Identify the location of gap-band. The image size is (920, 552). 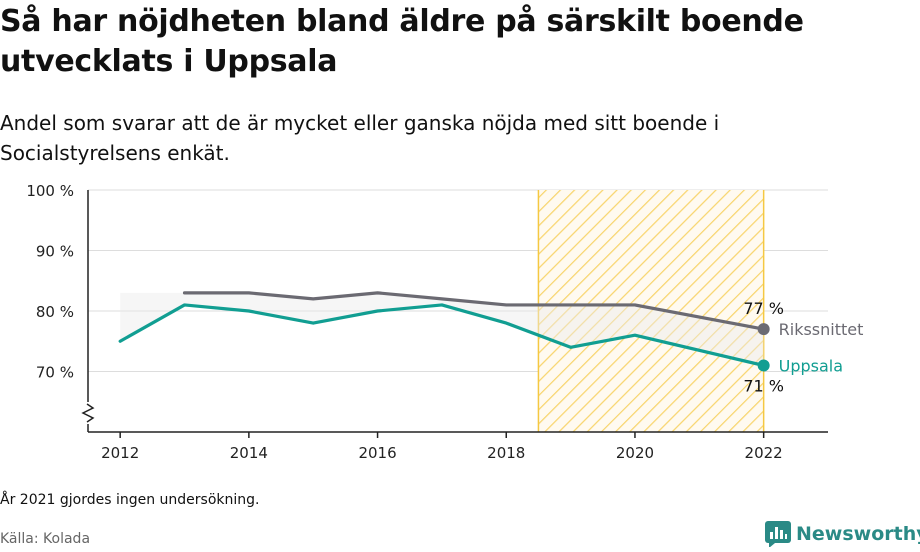
(442, 329).